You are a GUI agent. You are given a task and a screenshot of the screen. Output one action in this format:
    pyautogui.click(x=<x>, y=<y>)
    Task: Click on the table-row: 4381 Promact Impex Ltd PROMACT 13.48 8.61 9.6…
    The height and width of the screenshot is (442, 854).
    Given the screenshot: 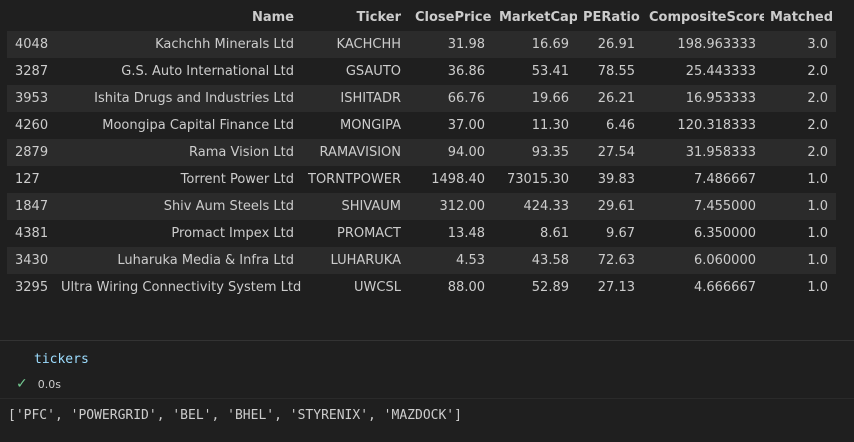 What is the action you would take?
    pyautogui.click(x=421, y=233)
    